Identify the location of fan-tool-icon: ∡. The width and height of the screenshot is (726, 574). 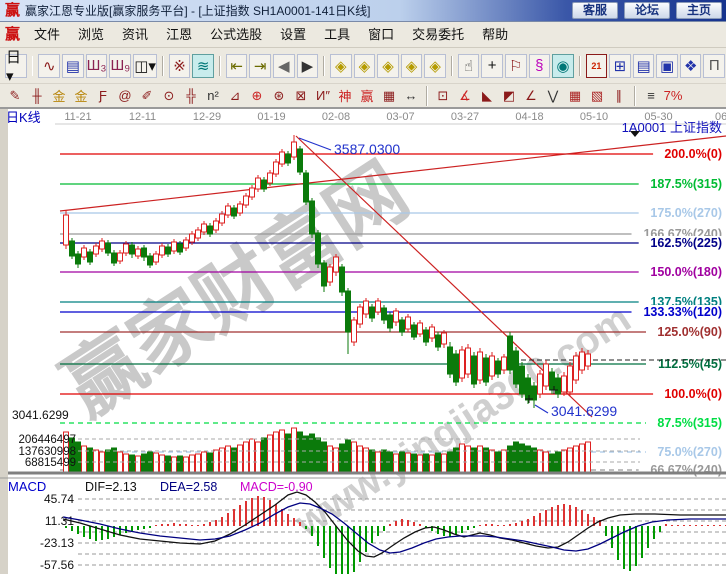
(465, 95).